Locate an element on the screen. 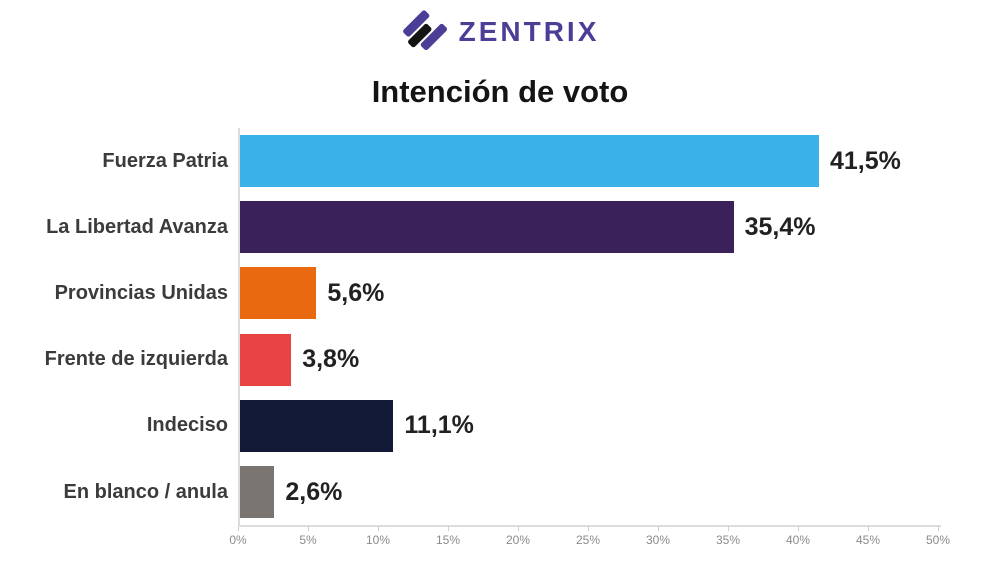 The width and height of the screenshot is (1000, 563). x-tick-label: 25% is located at coordinates (588, 540).